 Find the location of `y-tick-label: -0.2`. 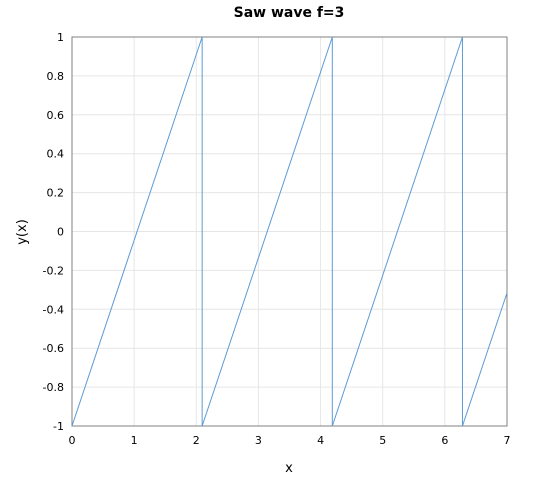

y-tick-label: -0.2 is located at coordinates (53, 270).